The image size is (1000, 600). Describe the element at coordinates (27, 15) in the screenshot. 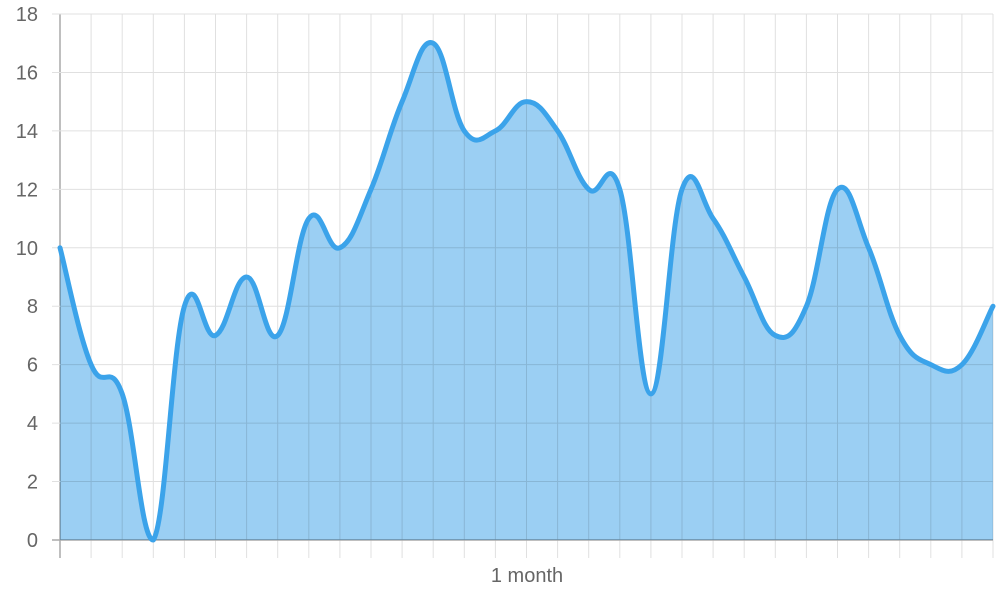

I see `y-tick-label: 18` at that location.